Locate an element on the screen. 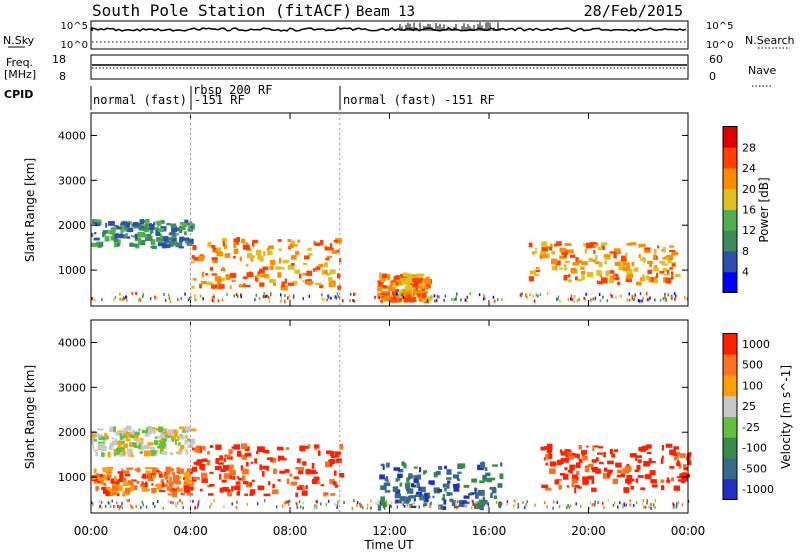  xtick-label: 00:00 is located at coordinates (91, 531).